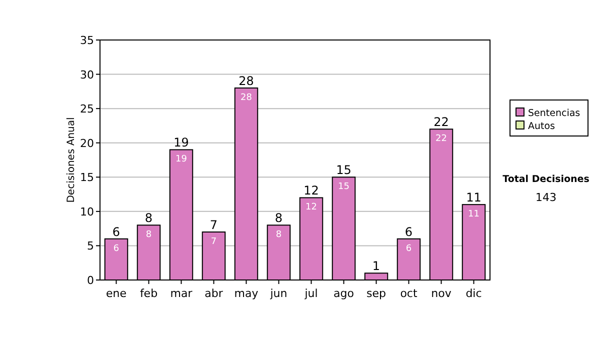 This screenshot has height=340, width=600. I want to click on y-tick-label: 5, so click(90, 246).